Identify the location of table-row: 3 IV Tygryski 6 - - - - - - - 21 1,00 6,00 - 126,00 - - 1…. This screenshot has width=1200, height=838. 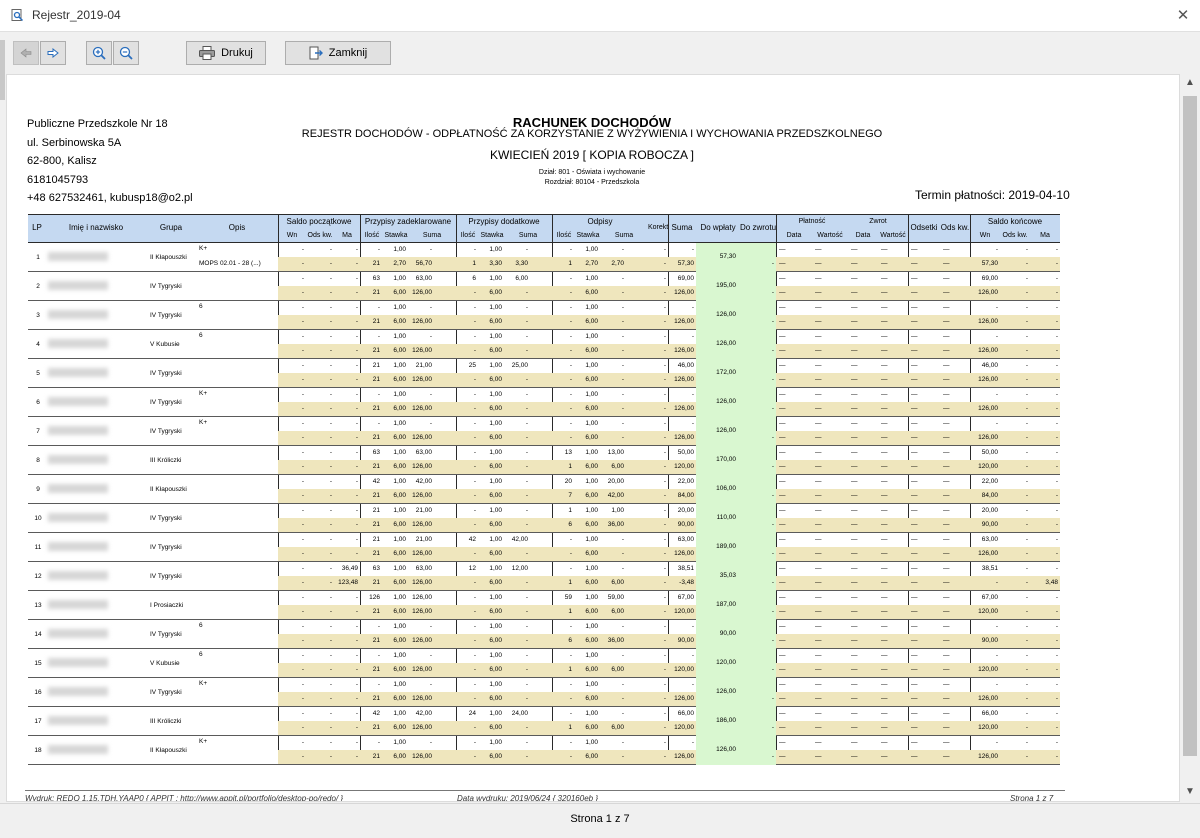
(544, 315).